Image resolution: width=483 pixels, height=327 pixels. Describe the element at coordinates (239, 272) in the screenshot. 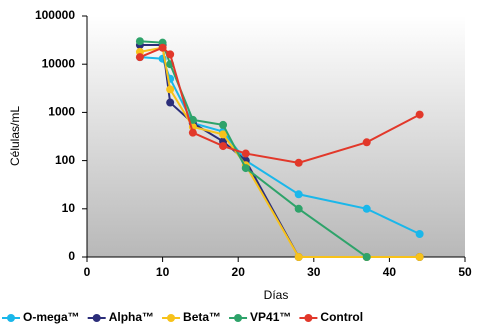

I see `x-tick-label: 20` at that location.